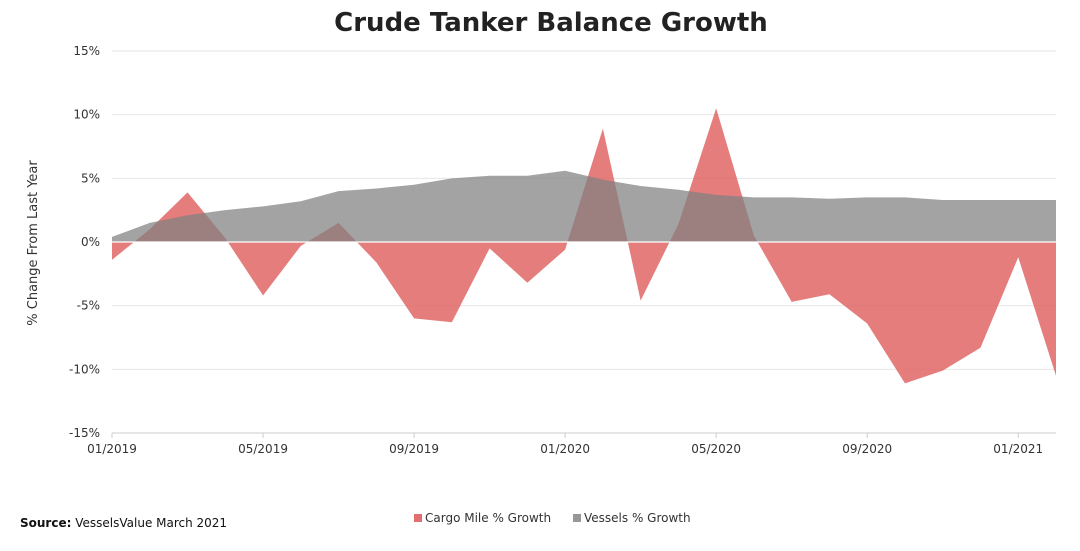 This screenshot has height=551, width=1080. I want to click on source-text: VesselsValue March 2021, so click(151, 523).